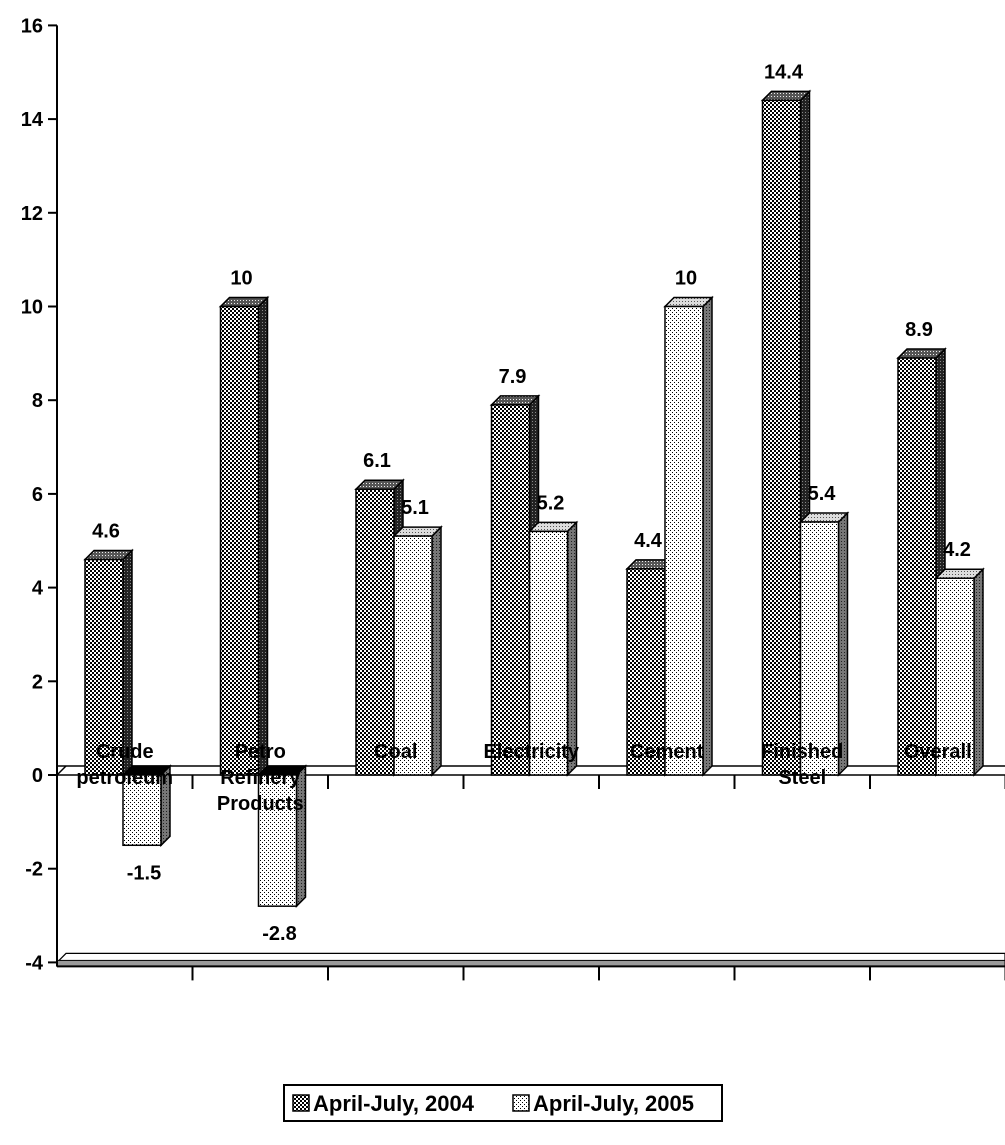 The image size is (1005, 1145). I want to click on data-label: 7.9, so click(513, 377).